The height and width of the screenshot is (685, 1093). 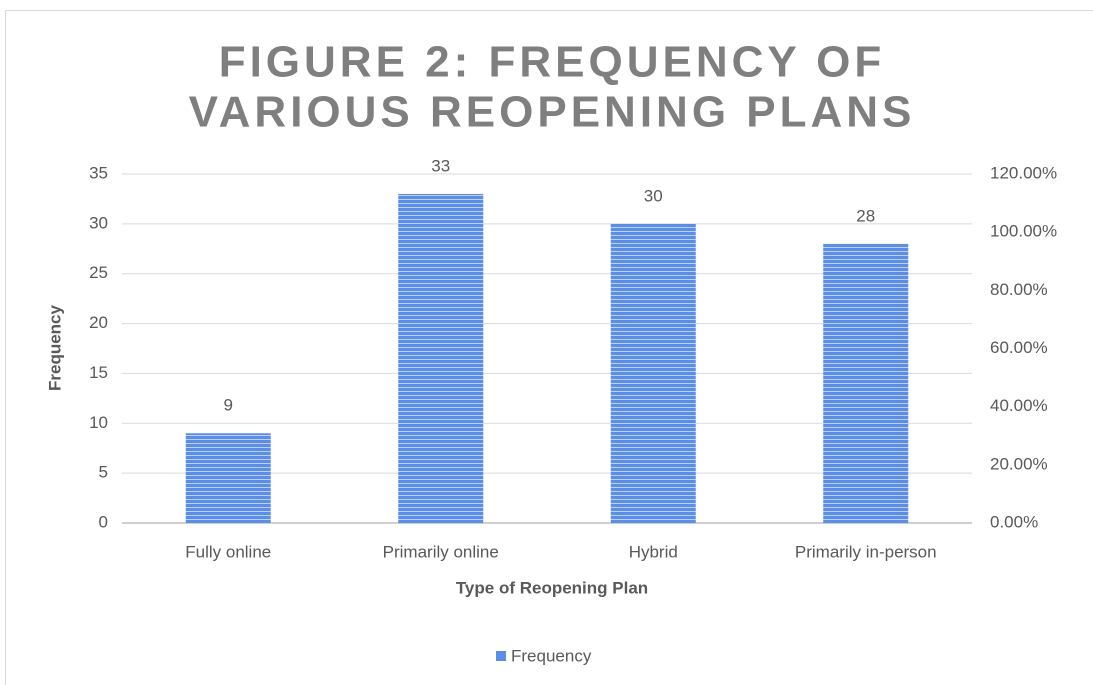 I want to click on y2-tick-label: 0.00%, so click(x=1014, y=521).